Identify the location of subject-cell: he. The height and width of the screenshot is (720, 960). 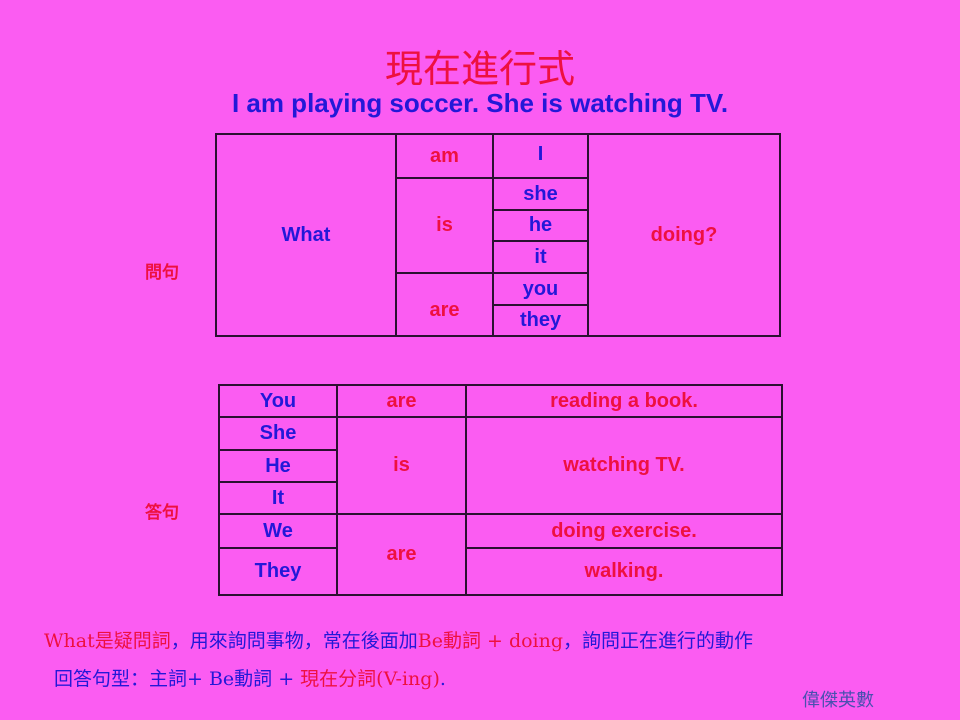
(540, 225).